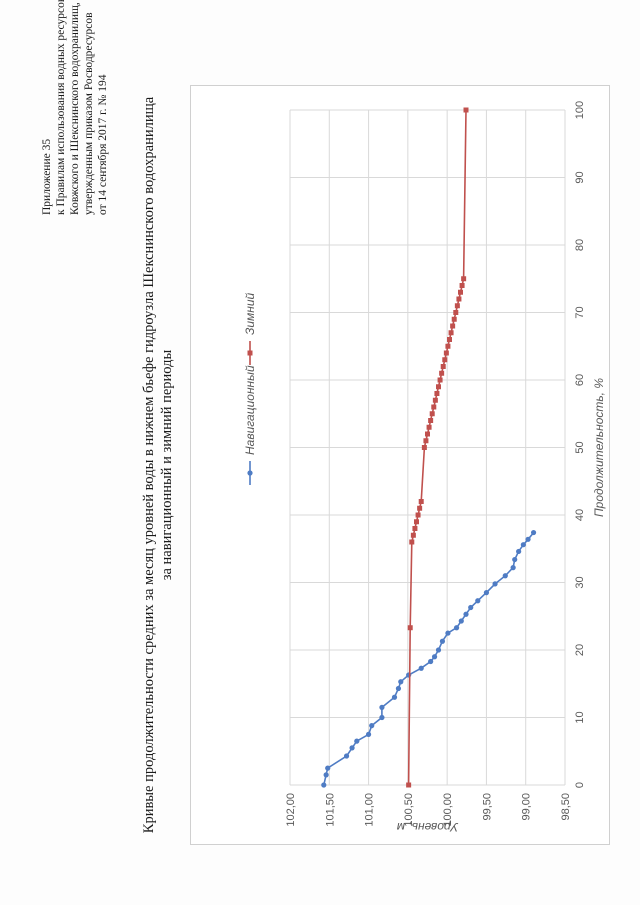 Image resolution: width=640 pixels, height=905 pixels. What do you see at coordinates (566, 807) in the screenshot?
I see `y-tick-label: 98,50` at bounding box center [566, 807].